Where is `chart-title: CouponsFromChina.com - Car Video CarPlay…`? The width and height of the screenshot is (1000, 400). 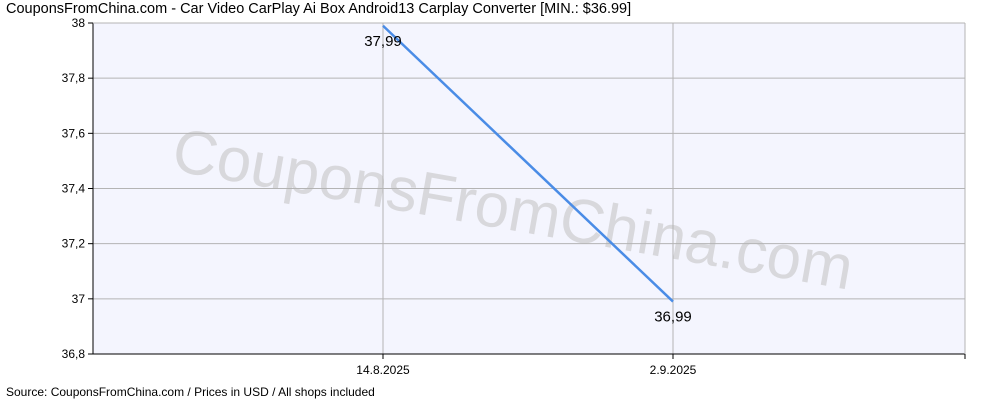
chart-title: CouponsFromChina.com - Car Video CarPlay… is located at coordinates (319, 9).